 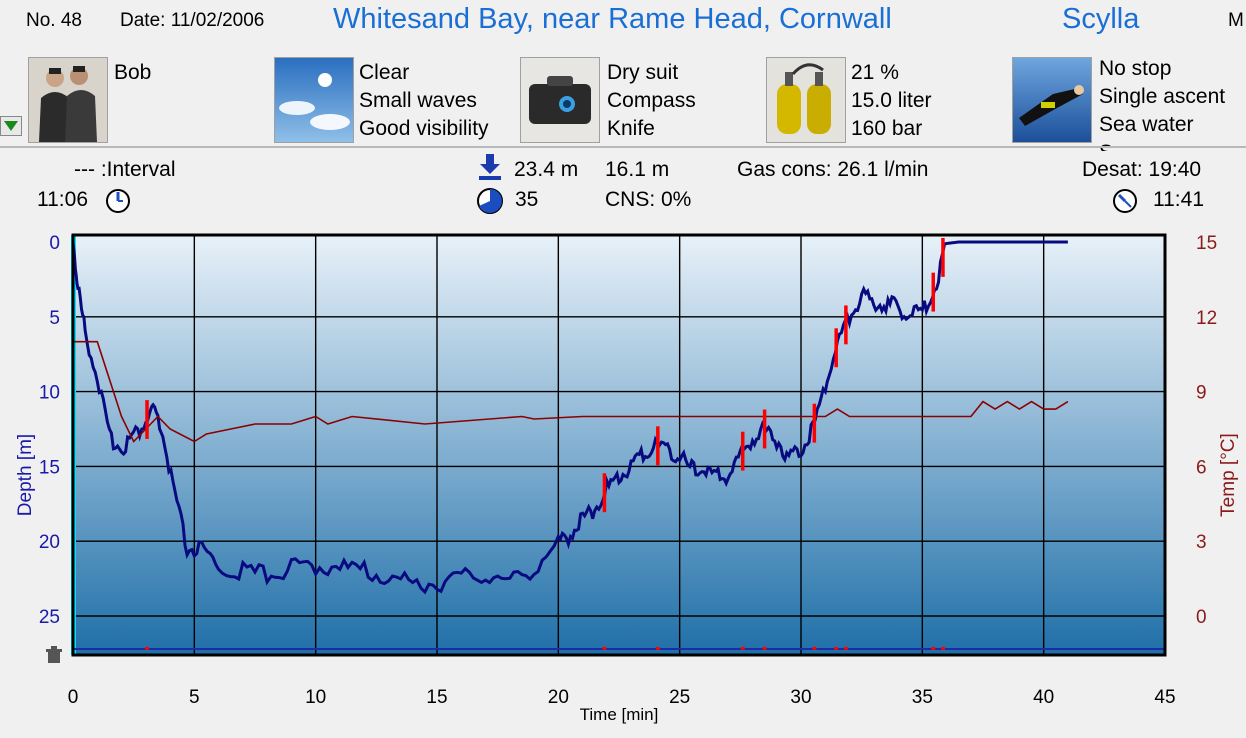 What do you see at coordinates (560, 100) in the screenshot?
I see `equipment-photo-icon` at bounding box center [560, 100].